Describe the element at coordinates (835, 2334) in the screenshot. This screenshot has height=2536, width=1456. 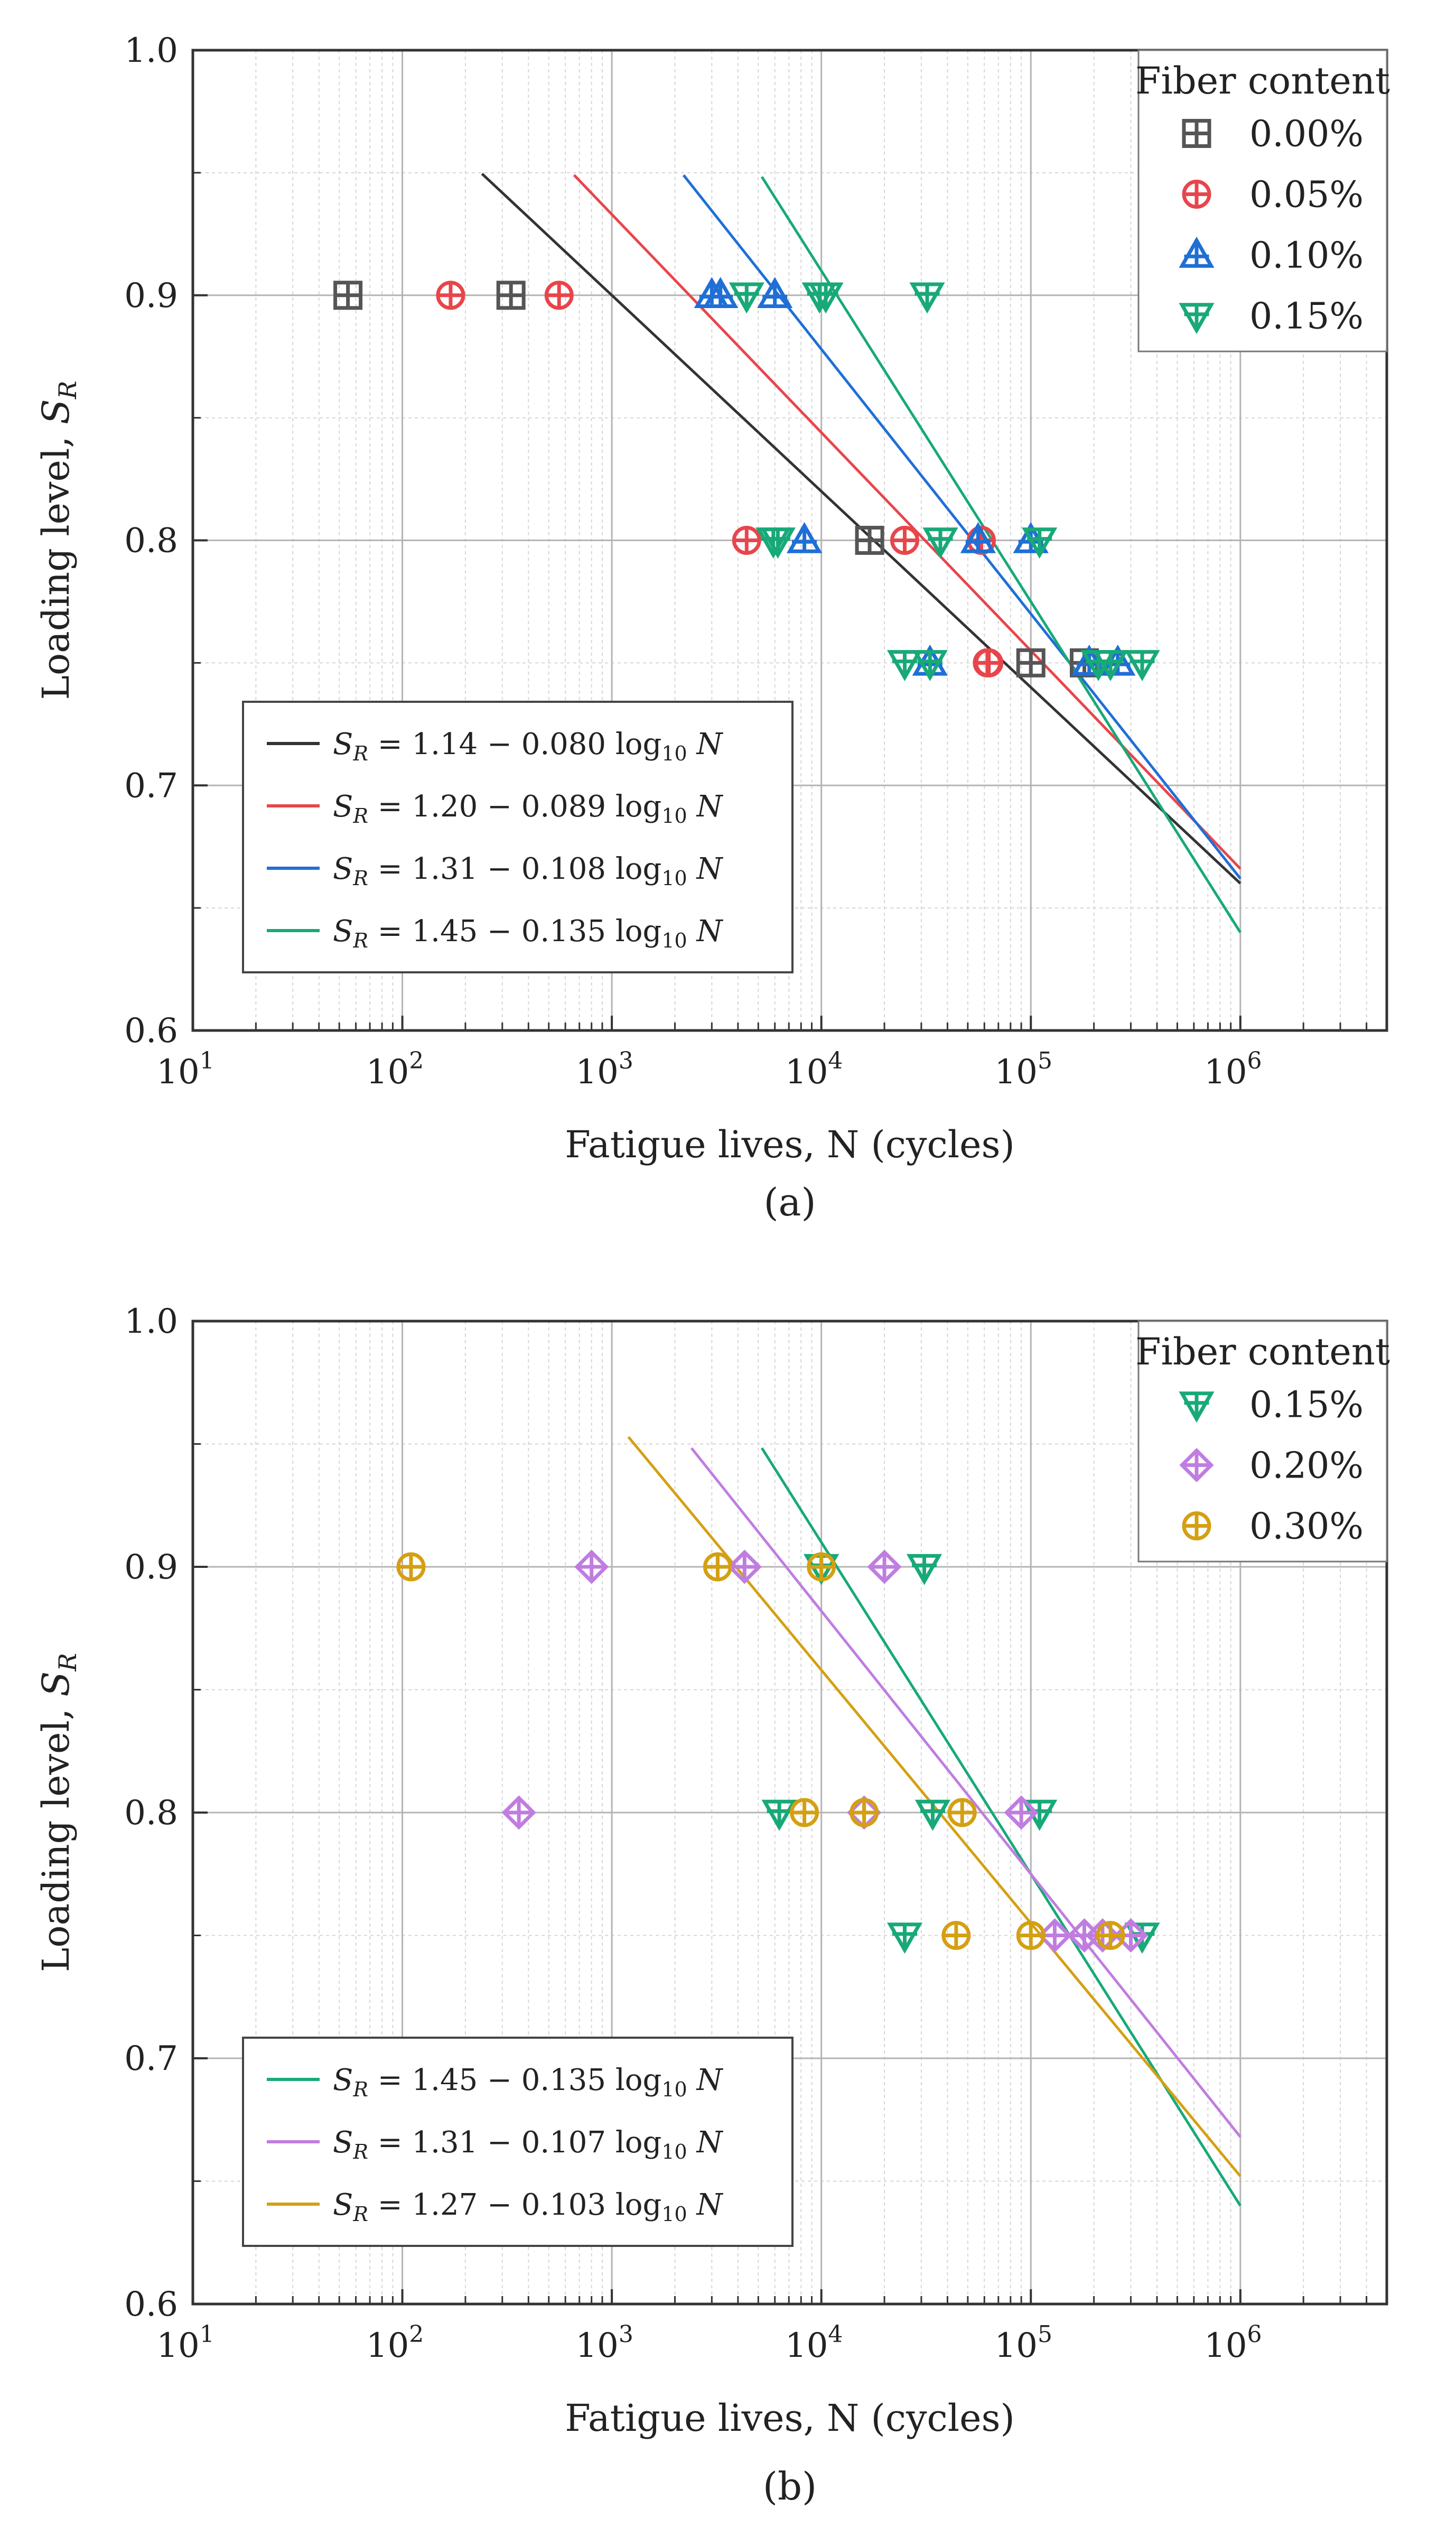
I see `x-tick-exponent: 4` at that location.